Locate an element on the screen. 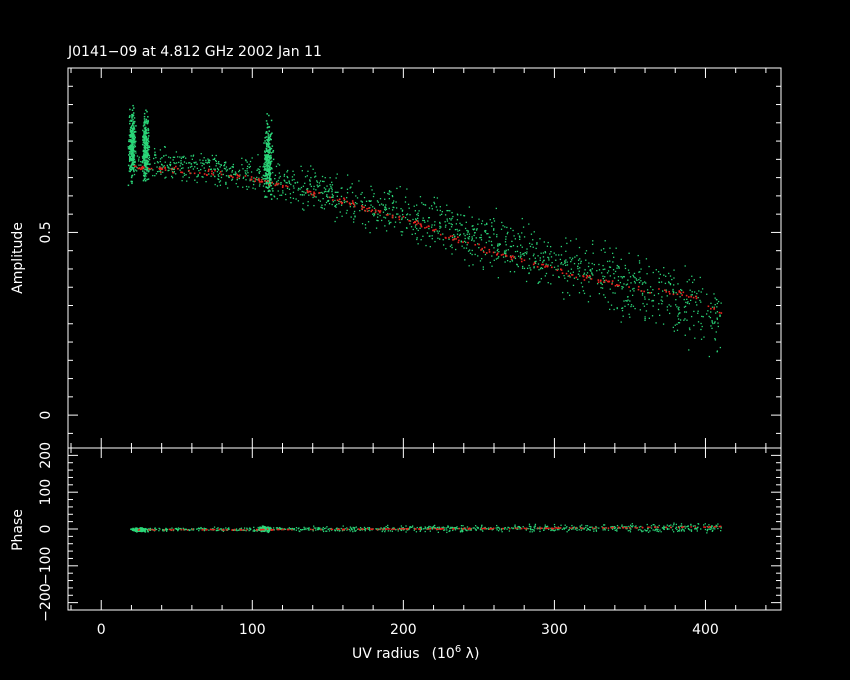 This screenshot has width=850, height=680. x-axis-label-main: UV radius is located at coordinates (386, 654).